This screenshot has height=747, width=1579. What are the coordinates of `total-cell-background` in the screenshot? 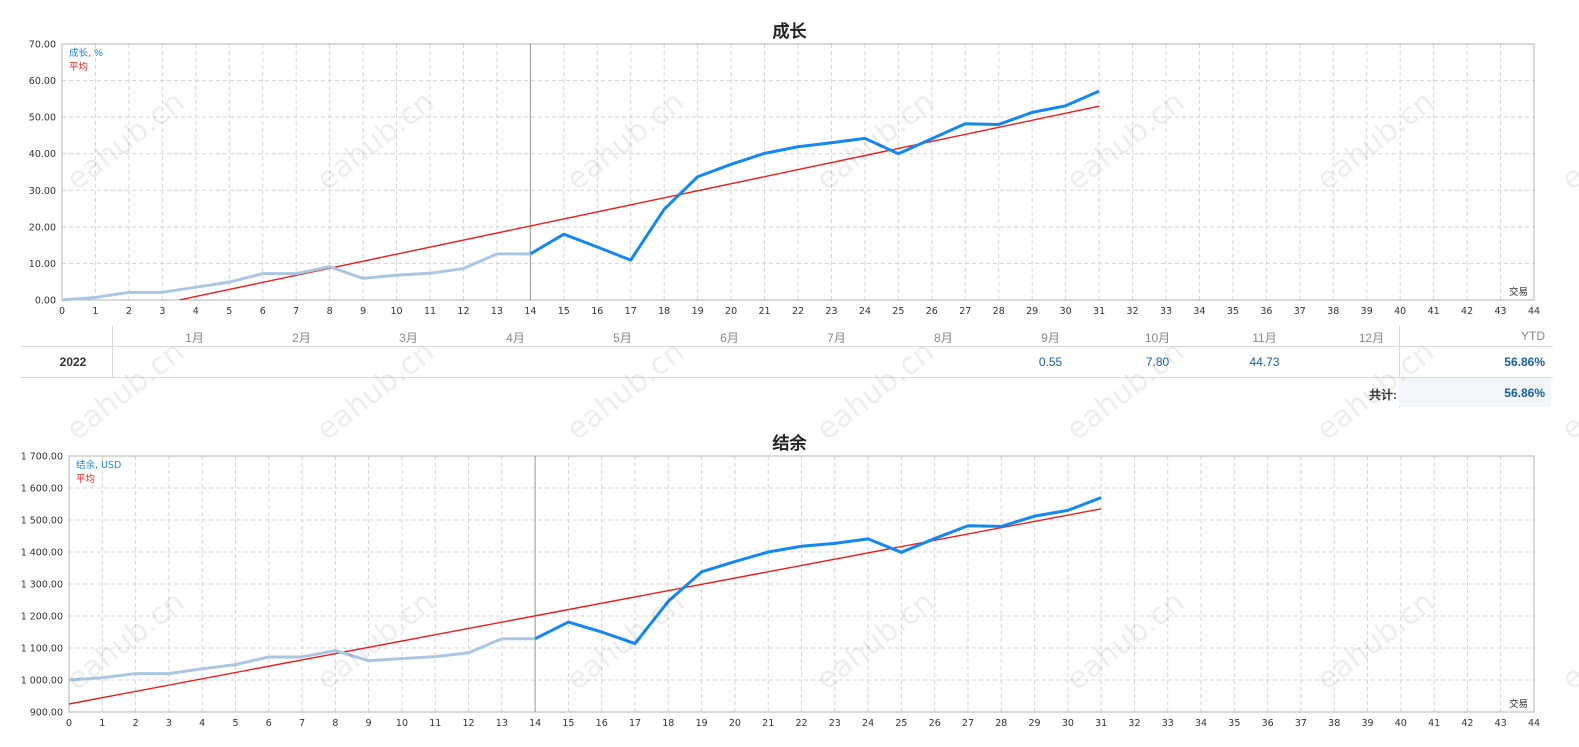 It's located at (1475, 392).